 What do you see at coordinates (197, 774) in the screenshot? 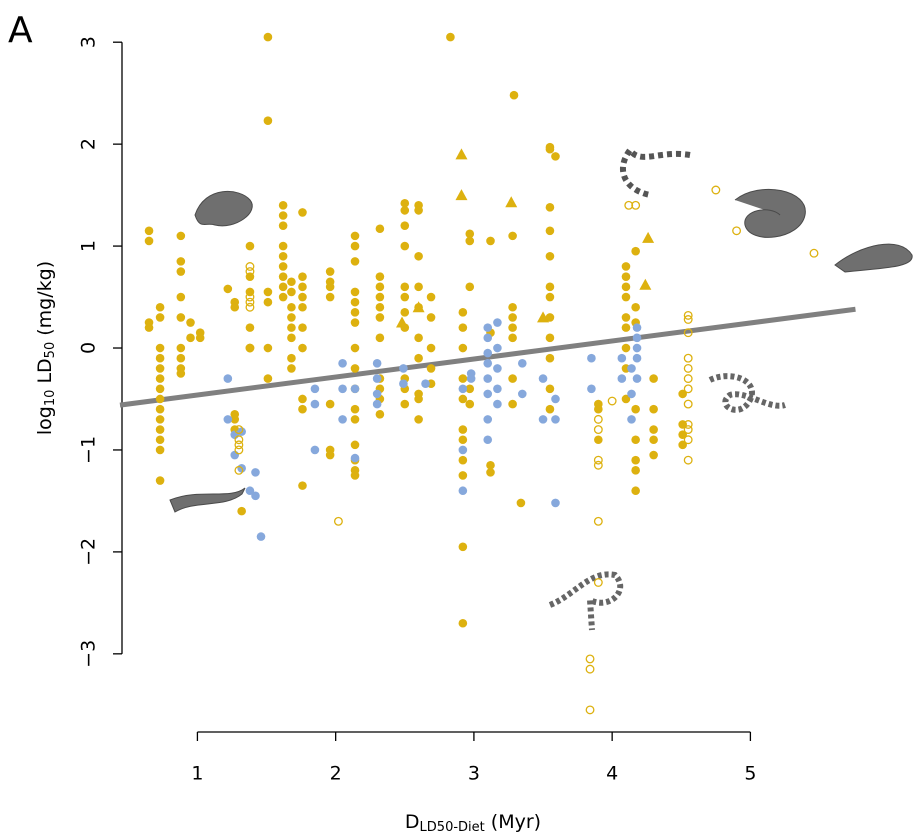
I see `x-tick-label: 1` at bounding box center [197, 774].